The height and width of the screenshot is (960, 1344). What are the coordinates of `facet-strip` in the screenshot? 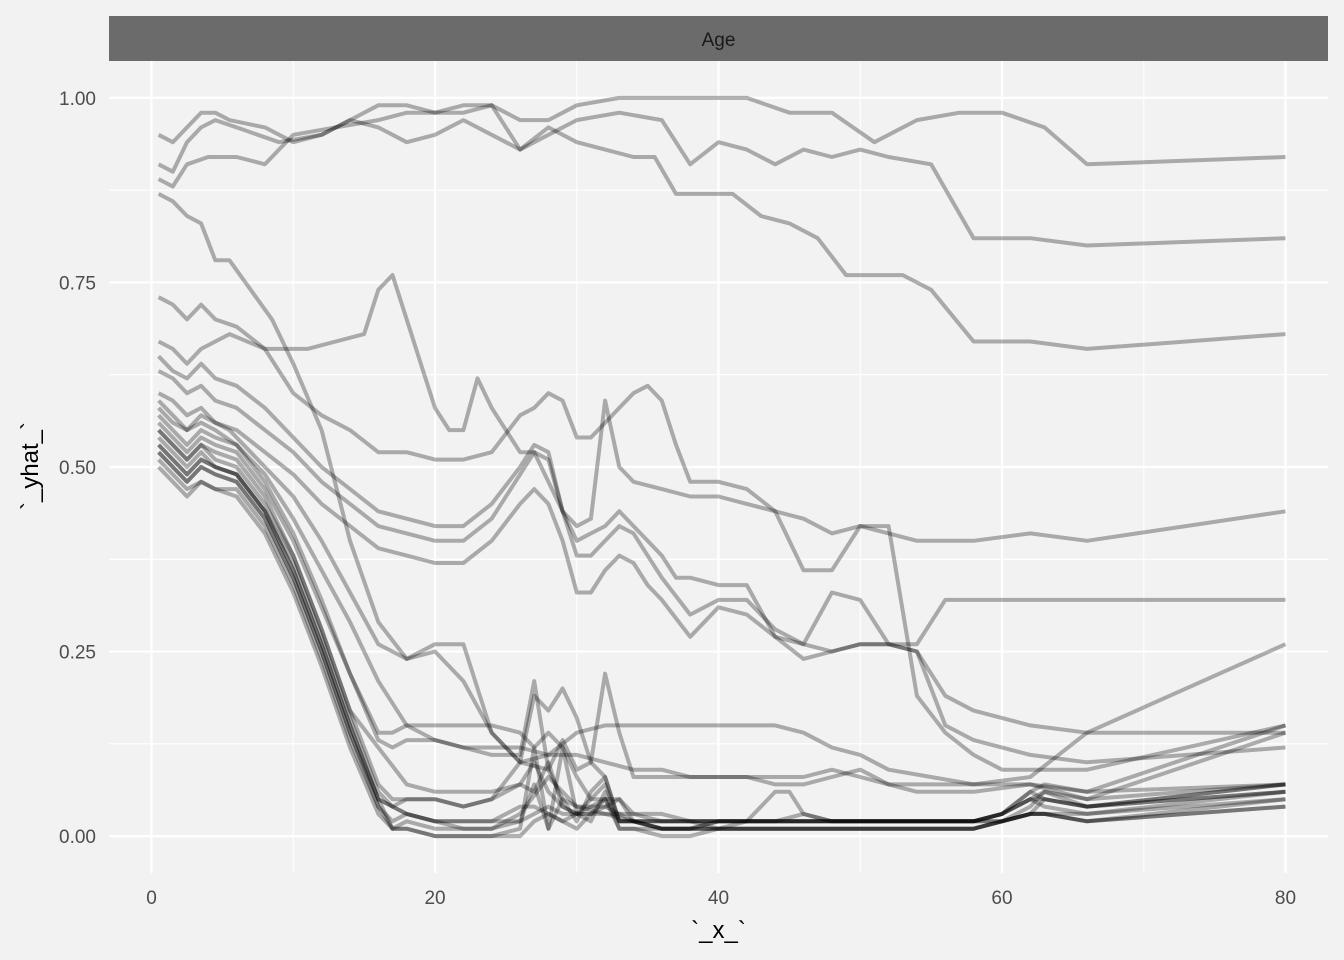 It's located at (718, 38).